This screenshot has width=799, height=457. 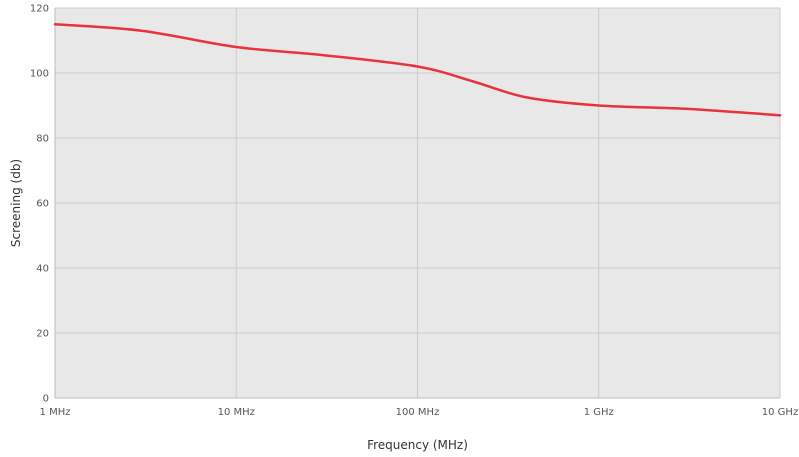 I want to click on x-axis-title: Frequency (MHz), so click(x=417, y=445).